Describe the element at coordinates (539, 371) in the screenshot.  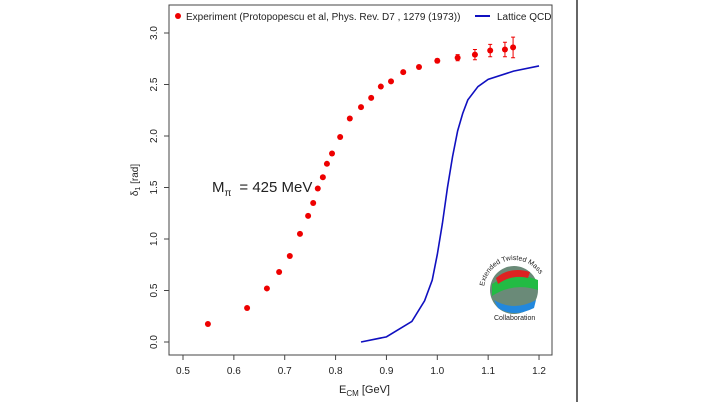
I see `x-tick-label: 1.2` at that location.